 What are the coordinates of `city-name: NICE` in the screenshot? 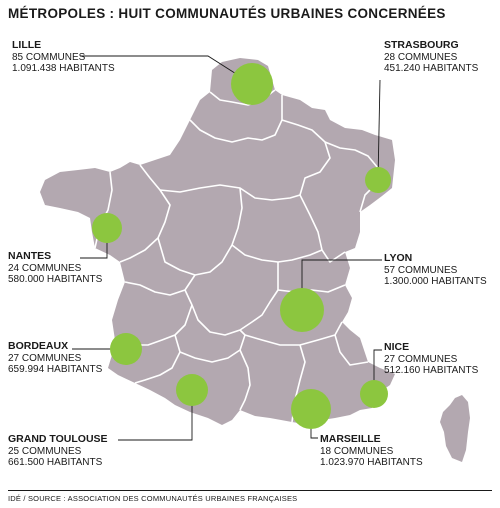 It's located at (397, 347).